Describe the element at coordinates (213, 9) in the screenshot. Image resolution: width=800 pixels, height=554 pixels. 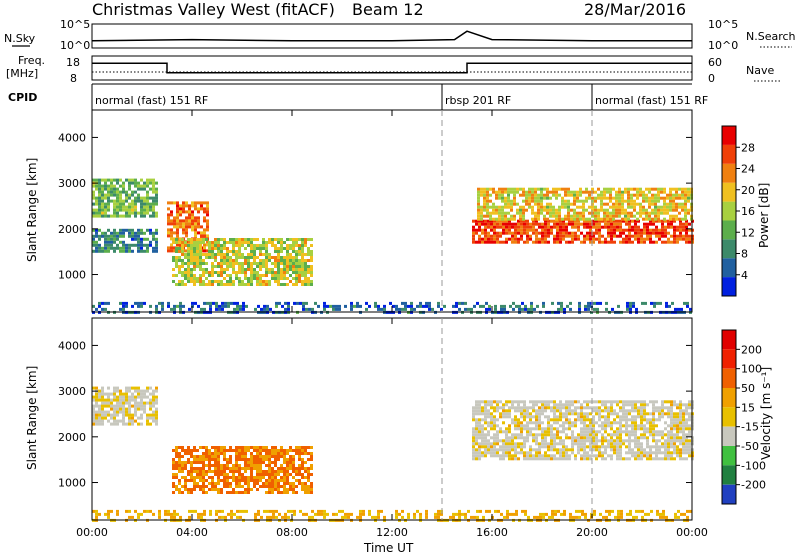
I see `chart-title: Christmas Valley West (fitACF)` at that location.